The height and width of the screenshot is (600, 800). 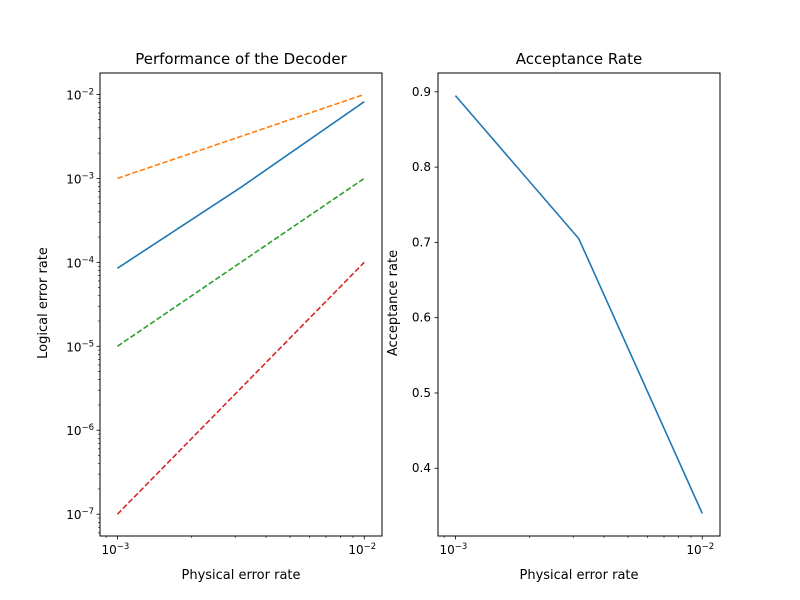 What do you see at coordinates (421, 468) in the screenshot?
I see `y-tick-label: 0.4` at bounding box center [421, 468].